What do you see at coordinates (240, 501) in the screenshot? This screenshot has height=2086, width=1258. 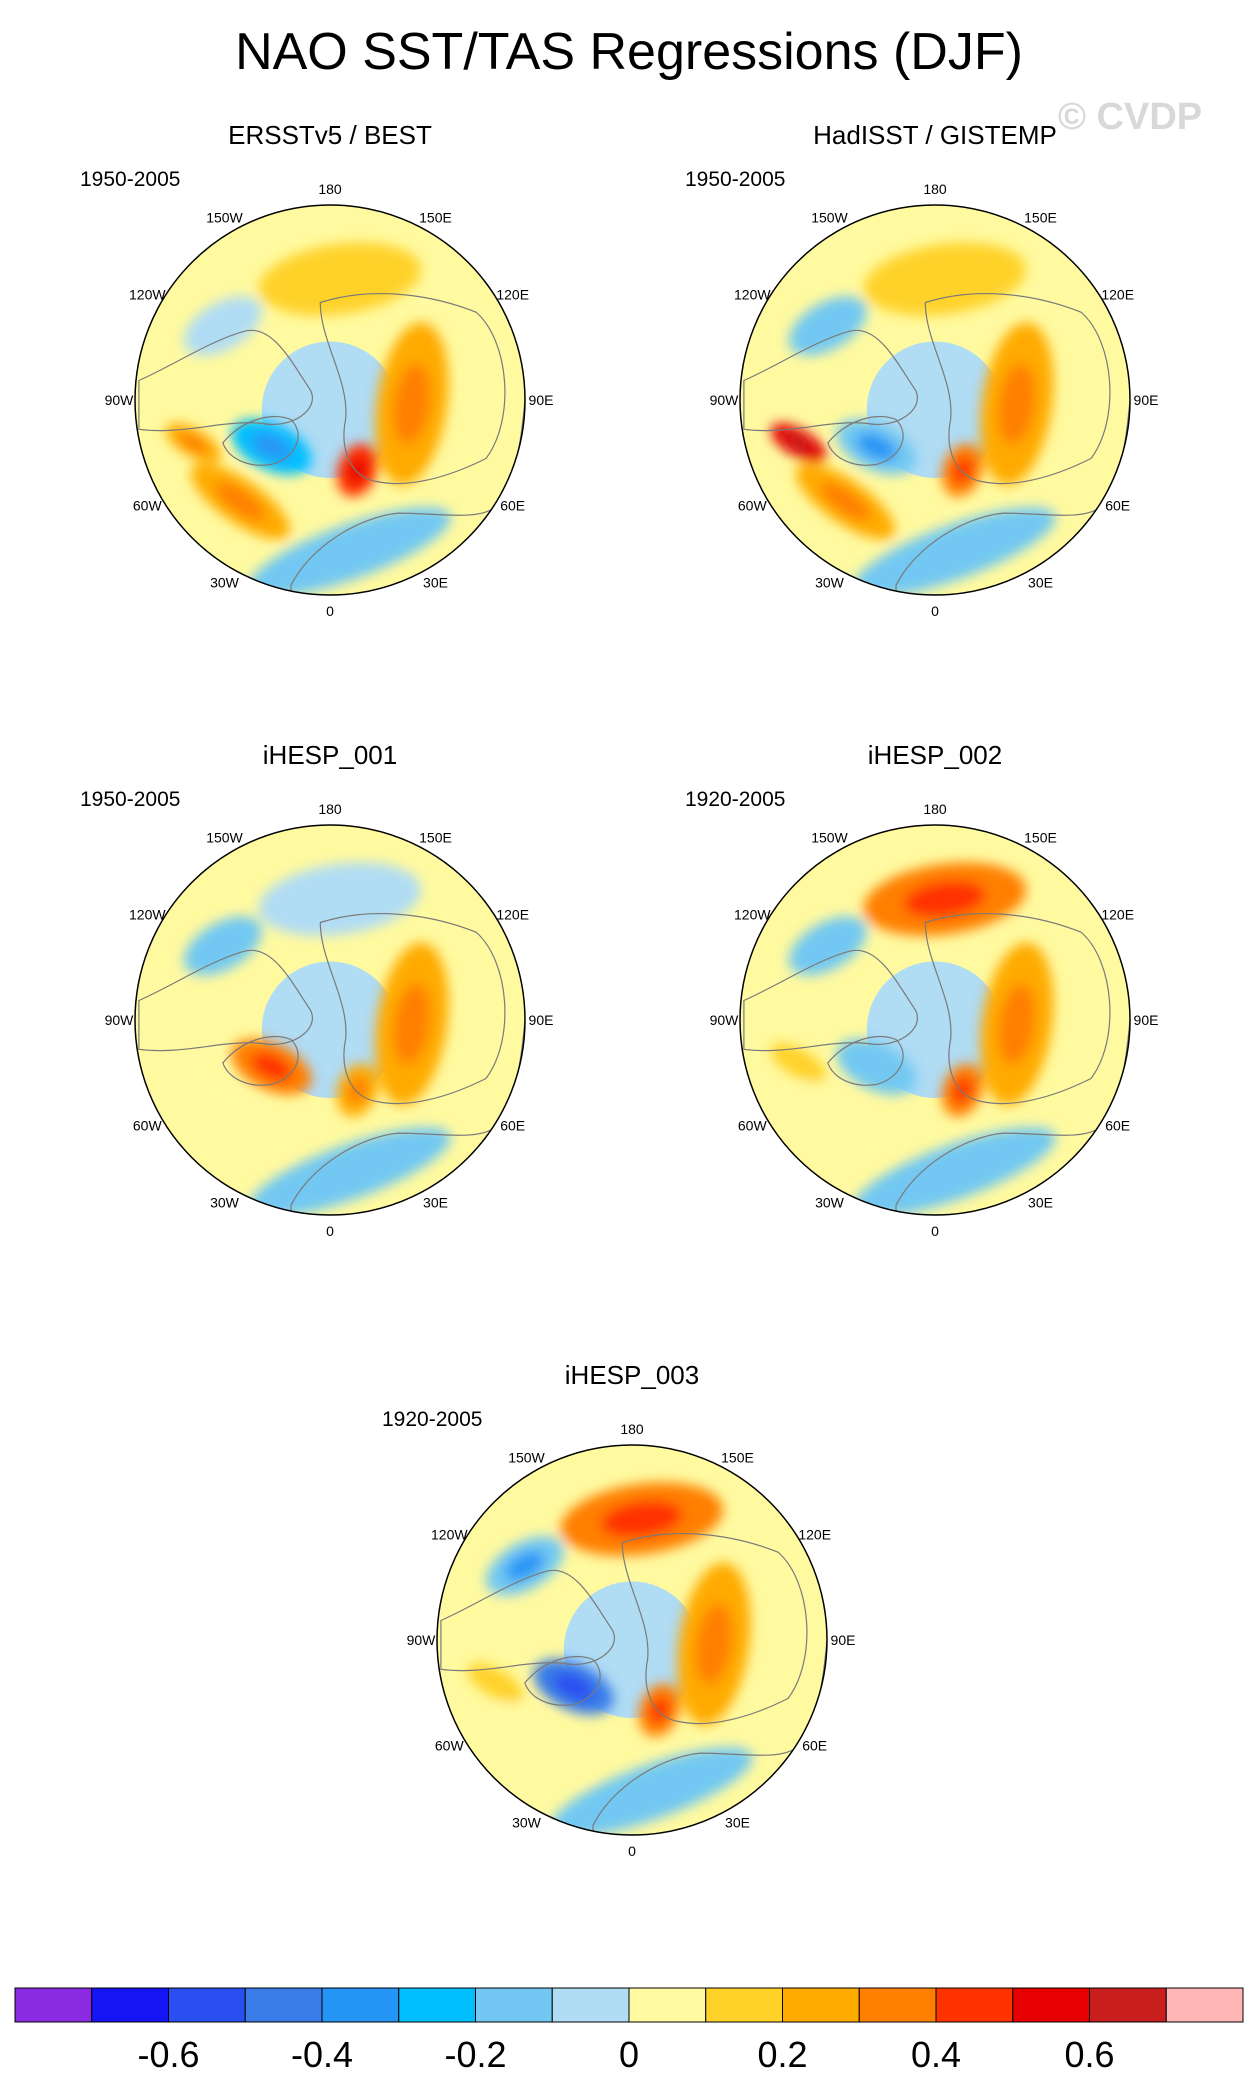 I see `field-core-atlantic-dipole-south` at bounding box center [240, 501].